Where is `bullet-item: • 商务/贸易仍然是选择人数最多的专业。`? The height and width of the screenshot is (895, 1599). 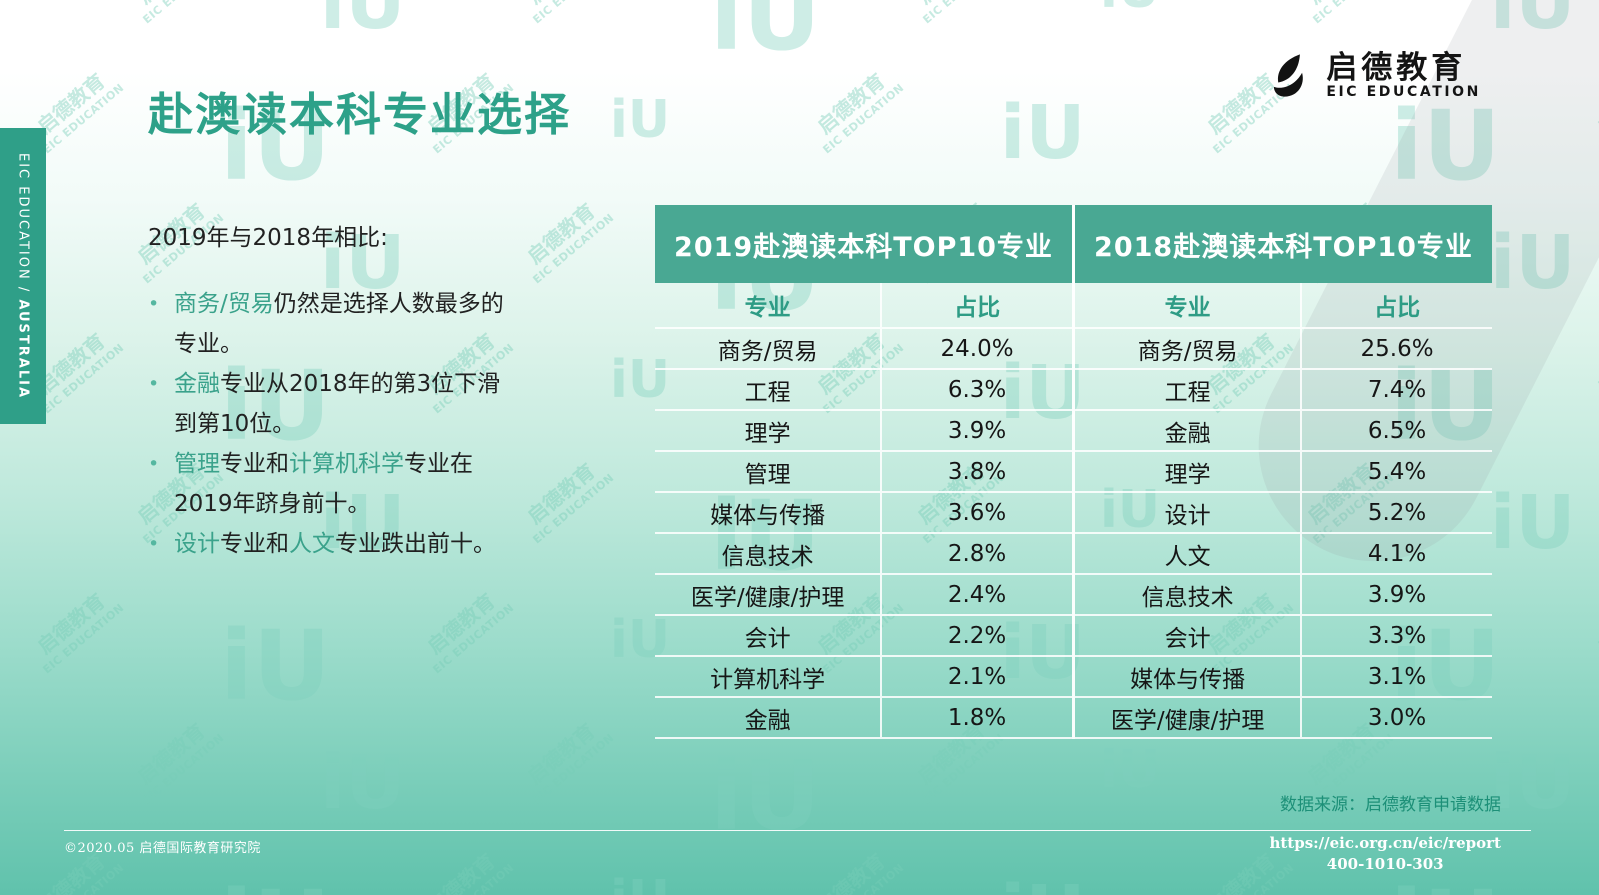
bullet-item: • 商务/贸易仍然是选择人数最多的专业。 is located at coordinates (388, 324).